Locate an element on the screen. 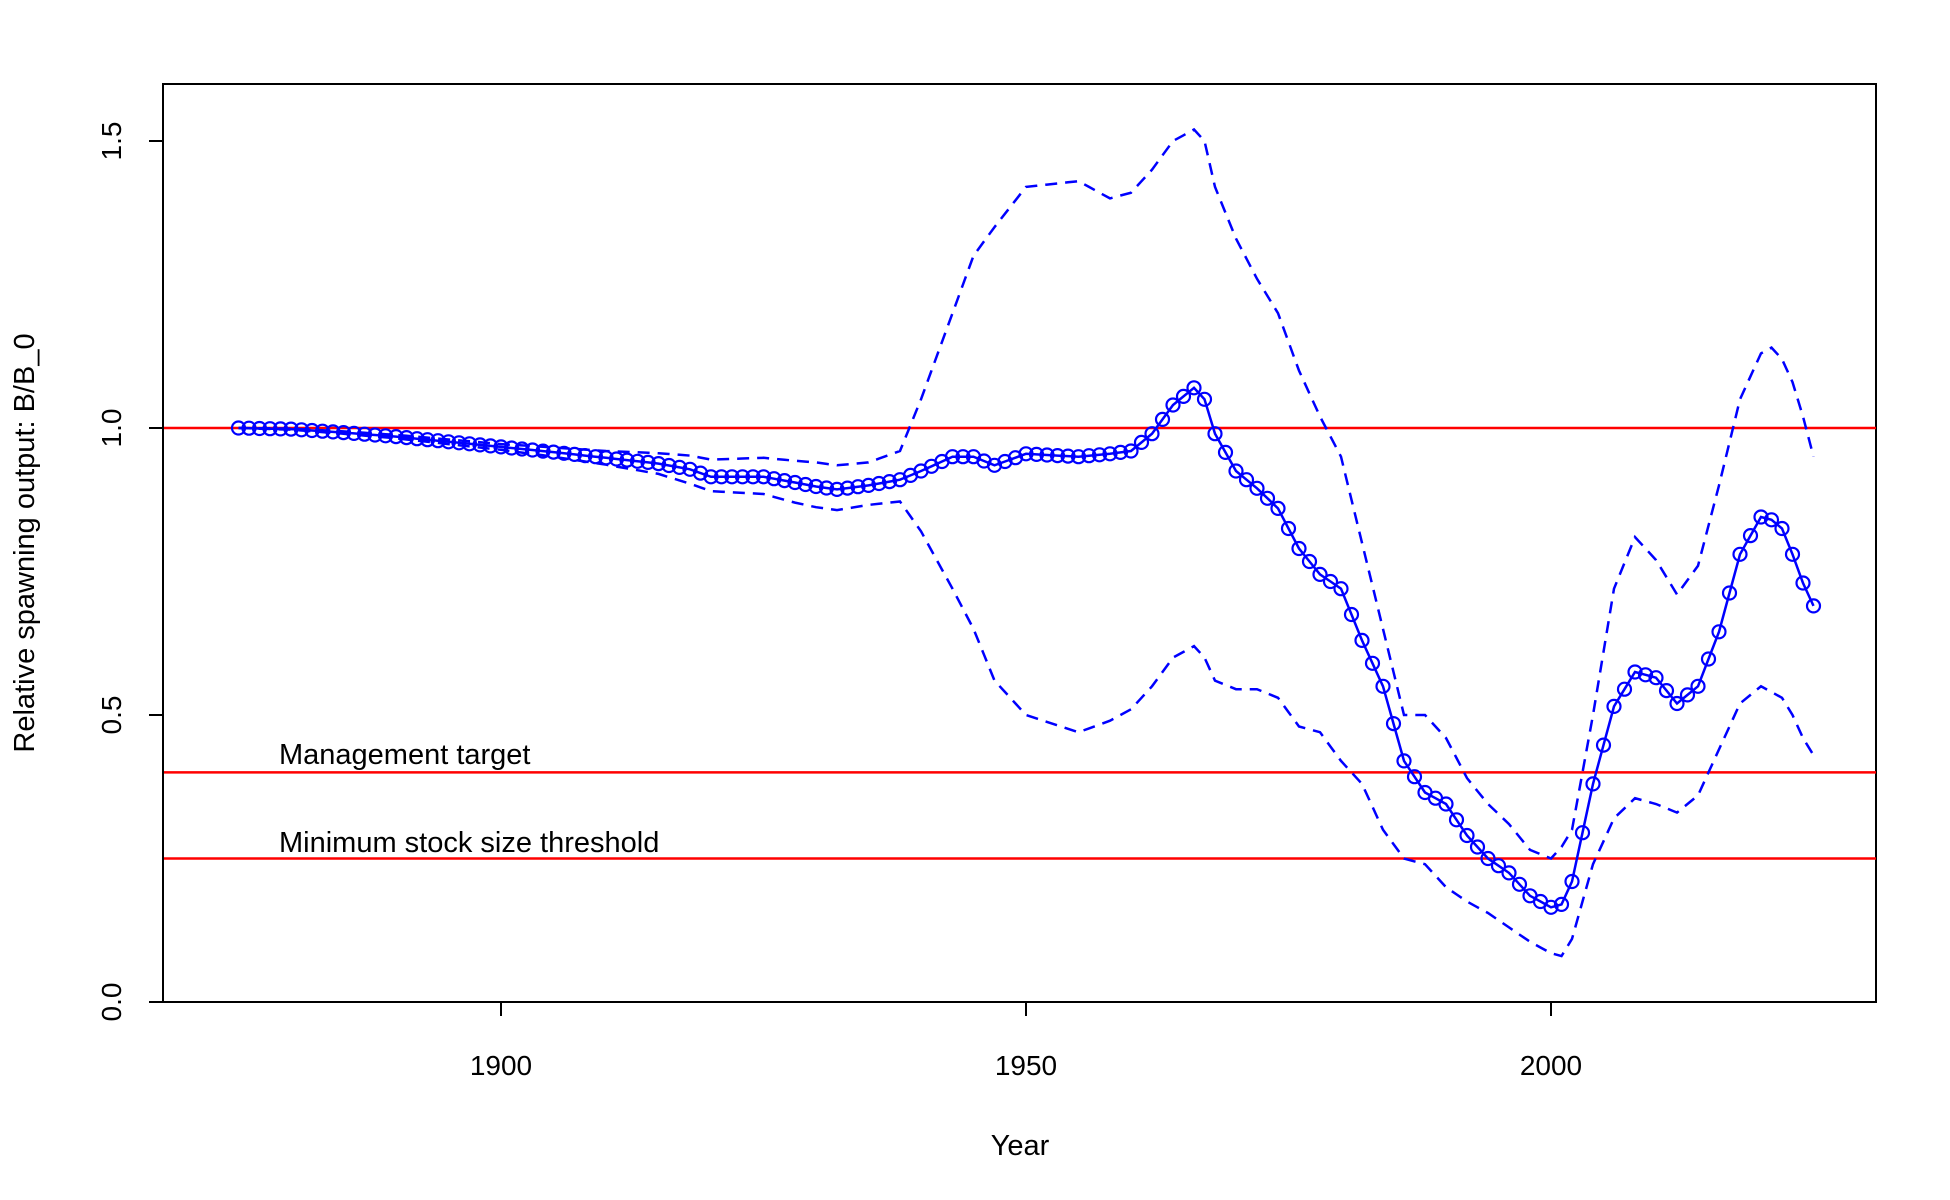 The width and height of the screenshot is (1950, 1200). point-1981 is located at coordinates (1351, 614).